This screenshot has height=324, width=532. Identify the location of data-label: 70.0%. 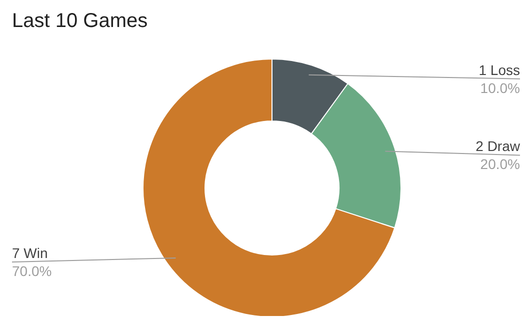
(32, 270).